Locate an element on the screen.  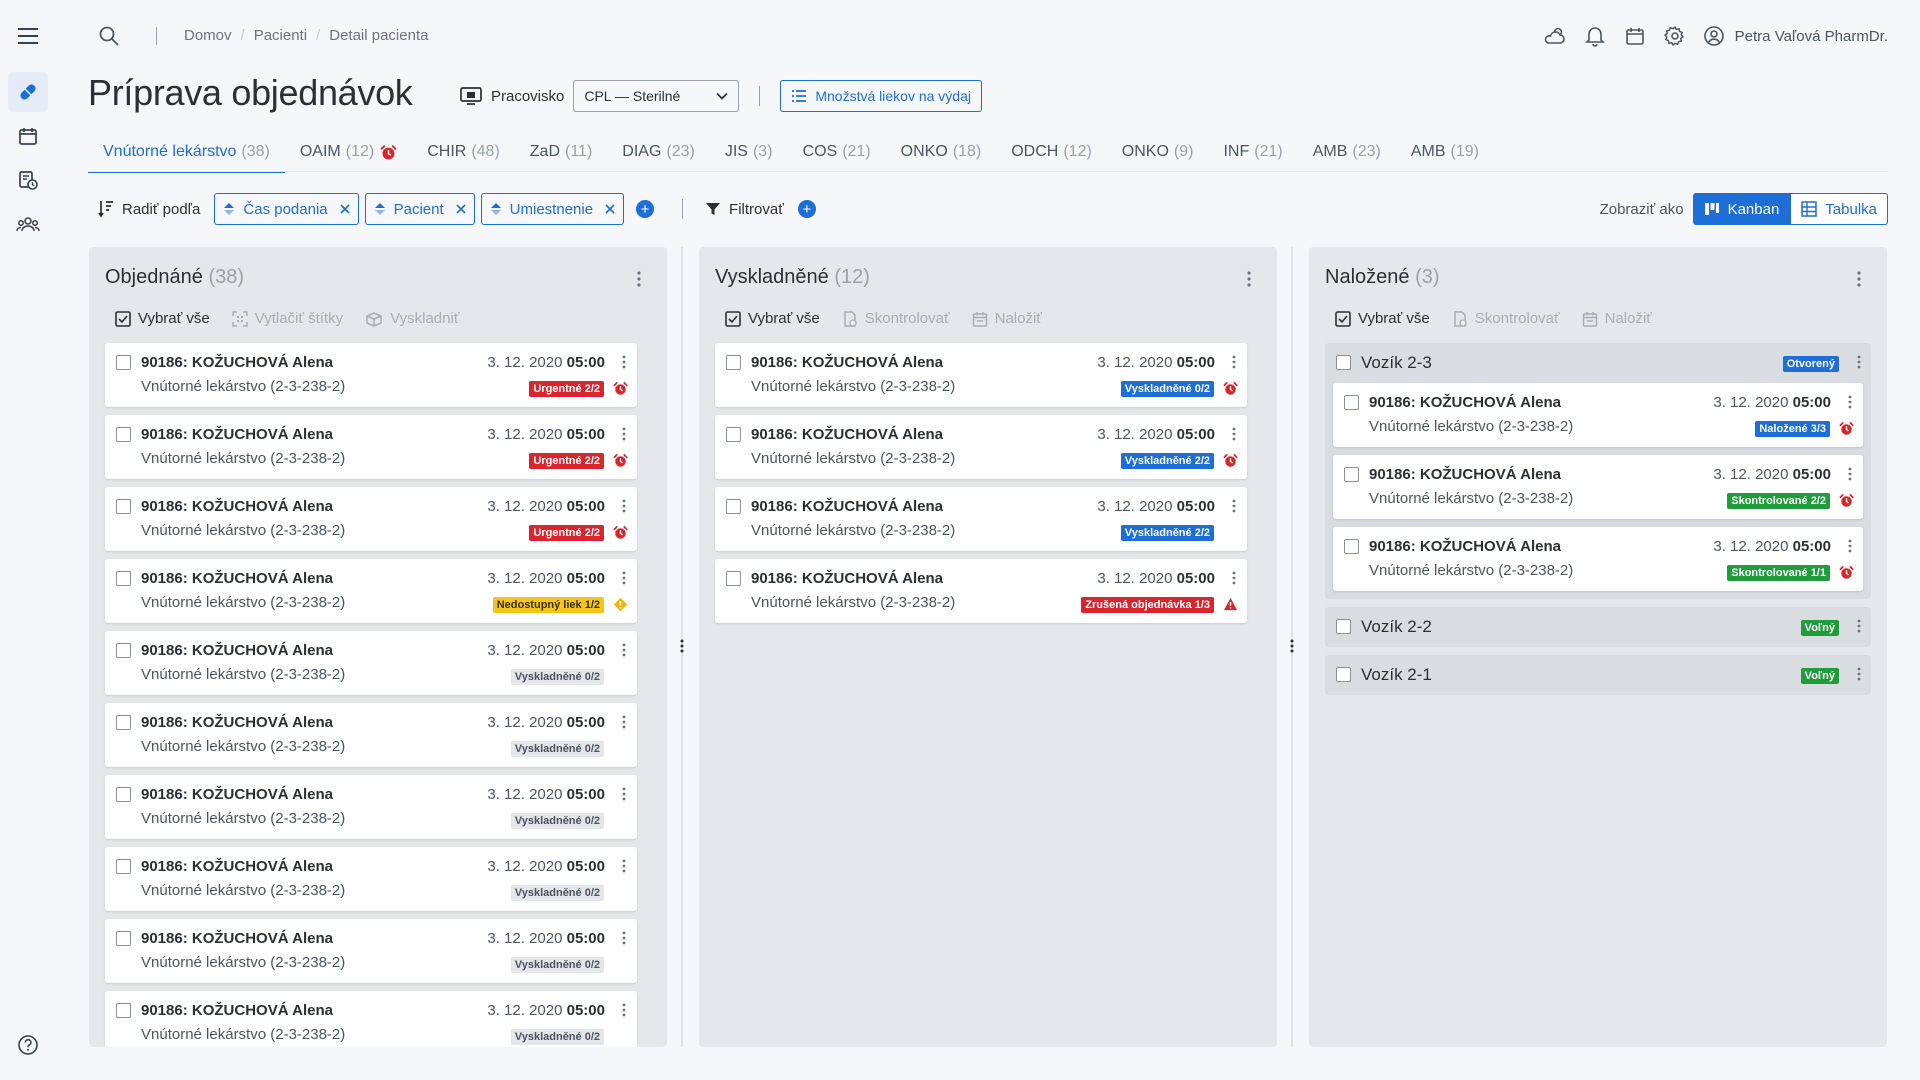
sort-chip-cas-podania: Čas podania is located at coordinates (286, 209).